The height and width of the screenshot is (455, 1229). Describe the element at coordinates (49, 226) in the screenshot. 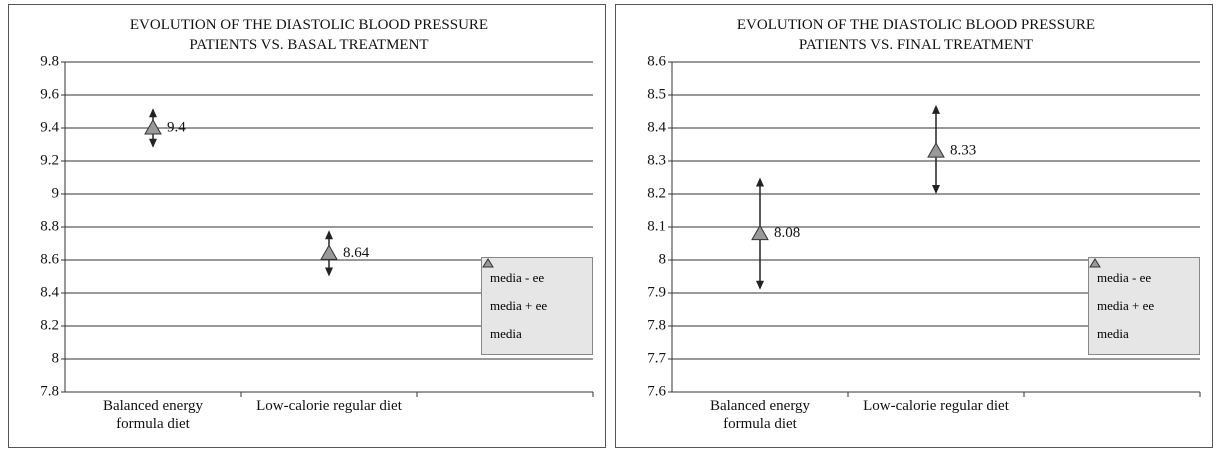

I see `y-tick-label: 8.8` at that location.